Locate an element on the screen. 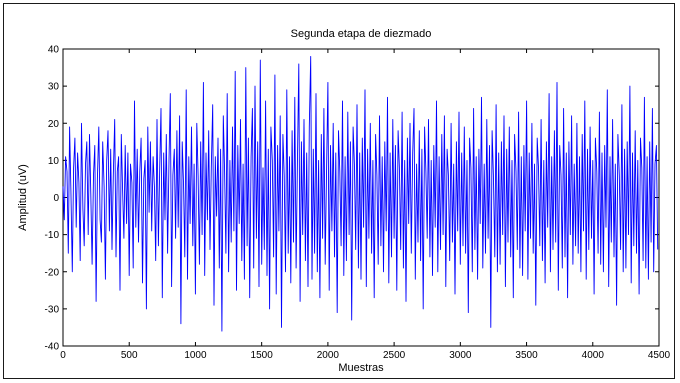  x-tick-label: 500 is located at coordinates (129, 355).